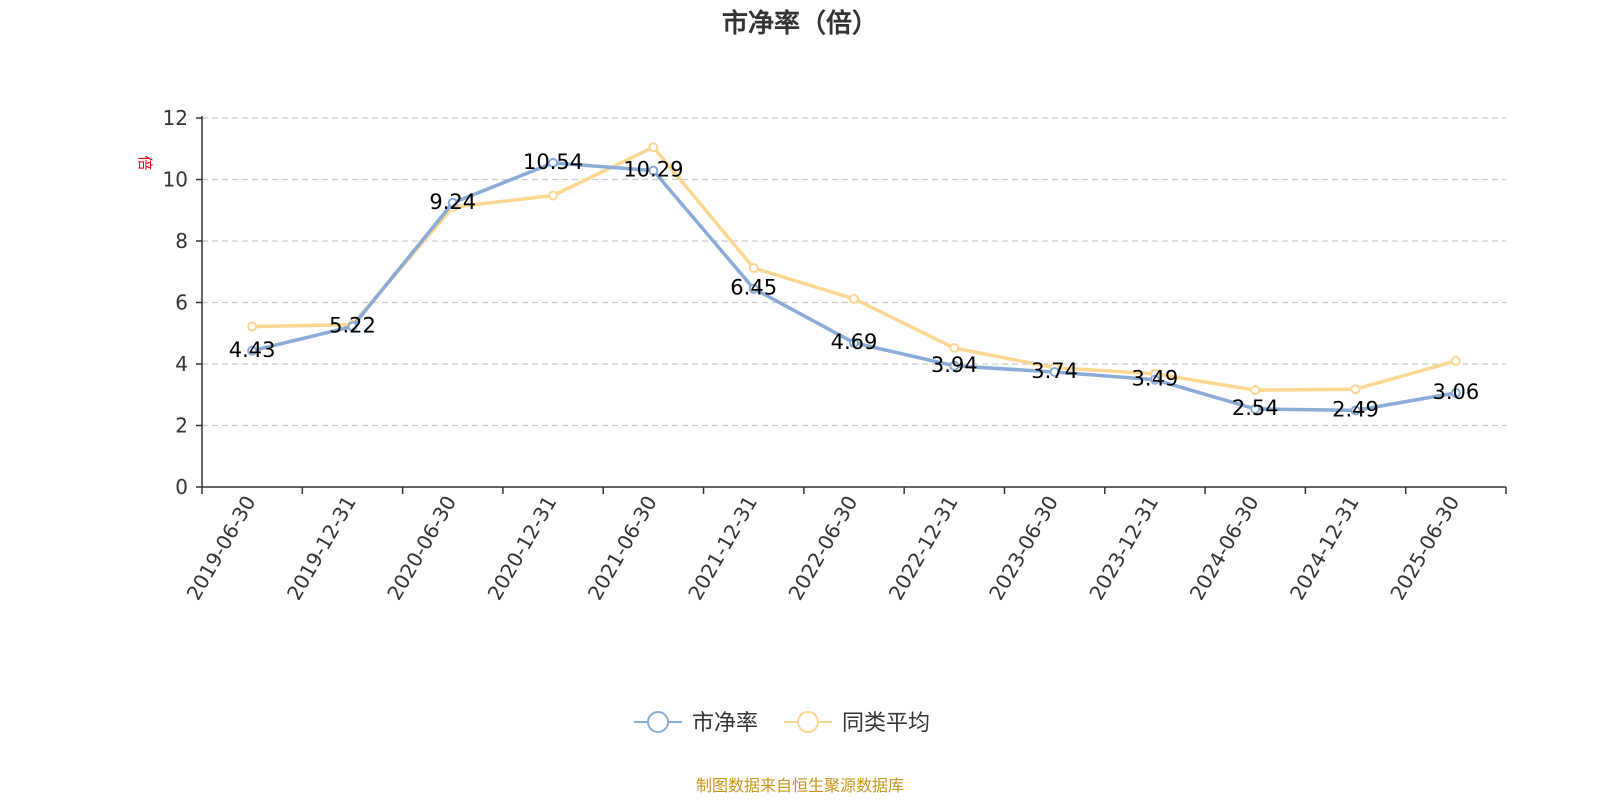 Image resolution: width=1600 pixels, height=804 pixels. I want to click on data-label: 3.94, so click(954, 365).